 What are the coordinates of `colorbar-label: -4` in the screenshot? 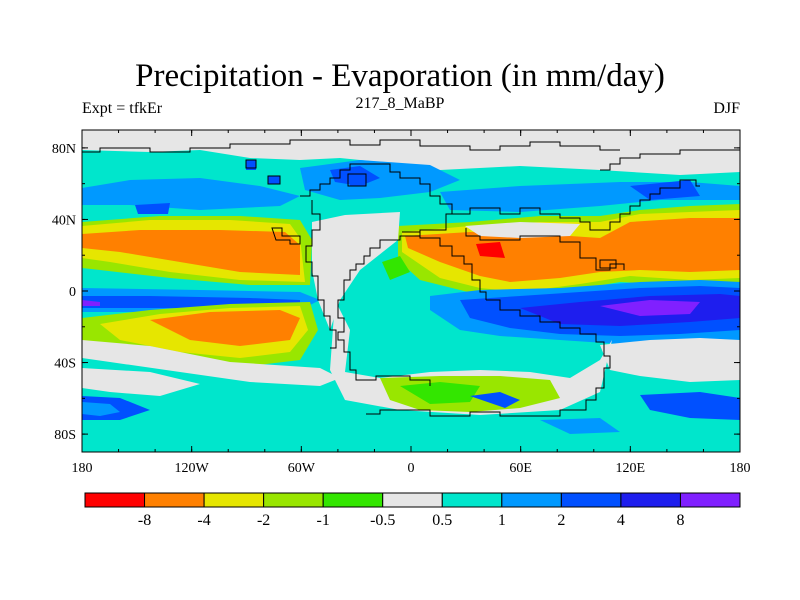 It's located at (203, 520).